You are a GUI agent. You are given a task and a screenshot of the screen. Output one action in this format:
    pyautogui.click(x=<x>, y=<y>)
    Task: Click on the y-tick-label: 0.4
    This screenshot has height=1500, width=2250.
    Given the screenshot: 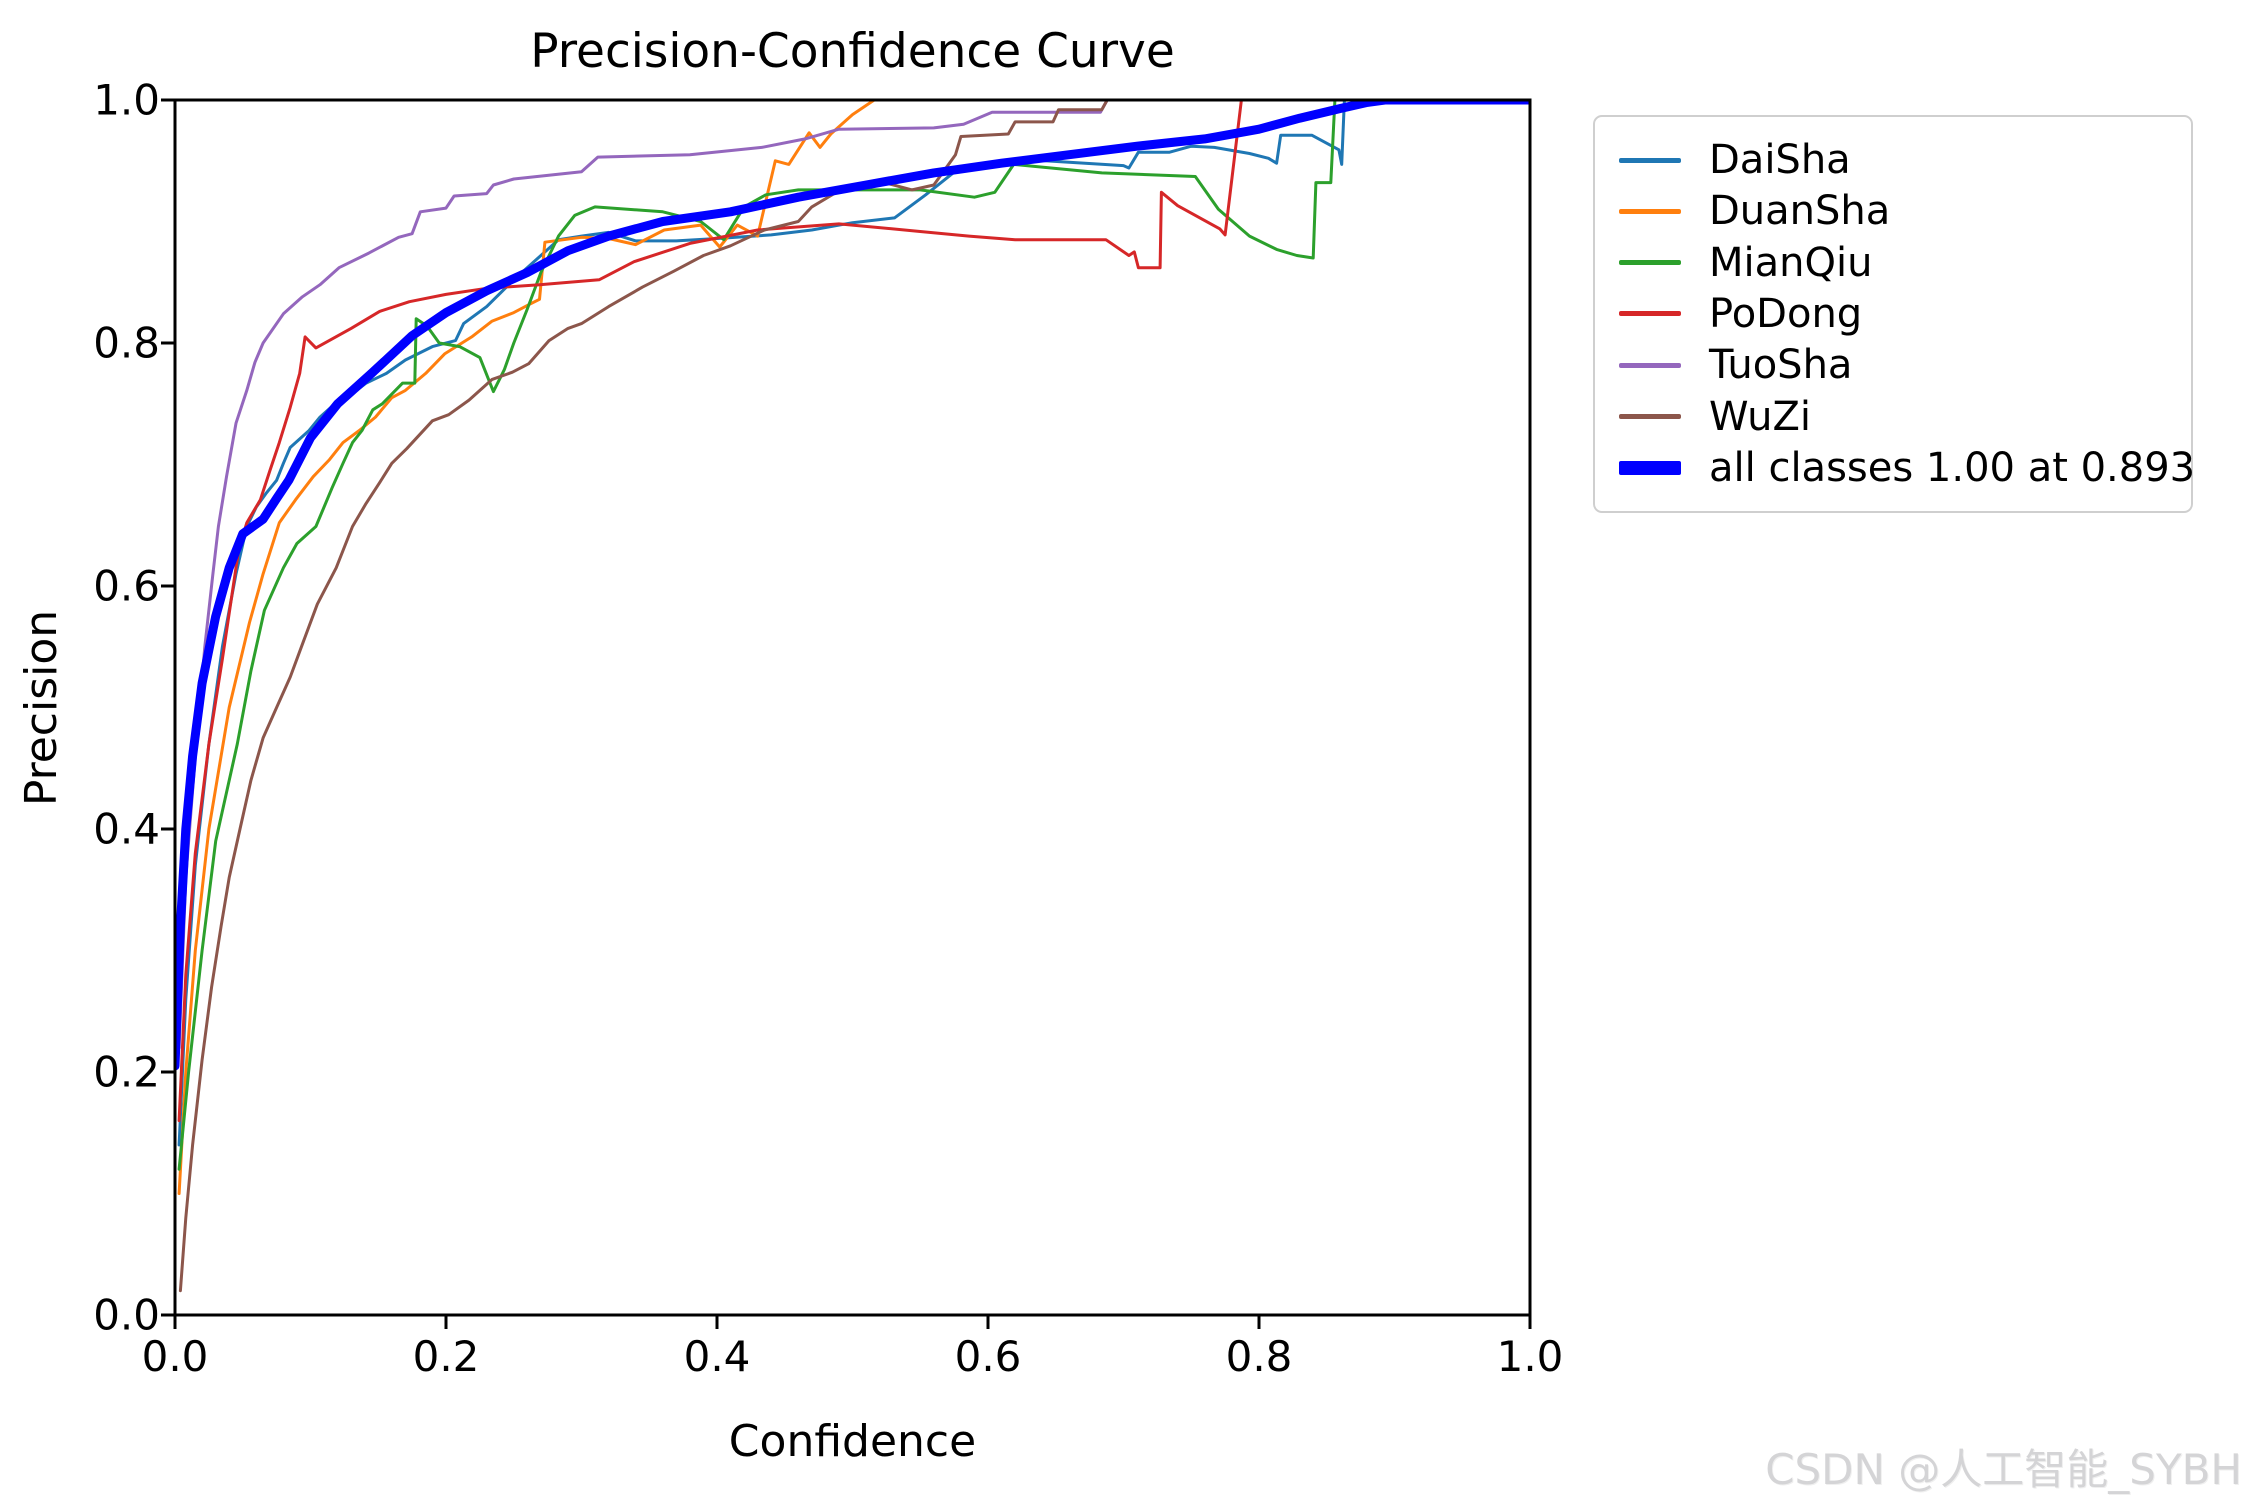 What is the action you would take?
    pyautogui.click(x=126, y=829)
    